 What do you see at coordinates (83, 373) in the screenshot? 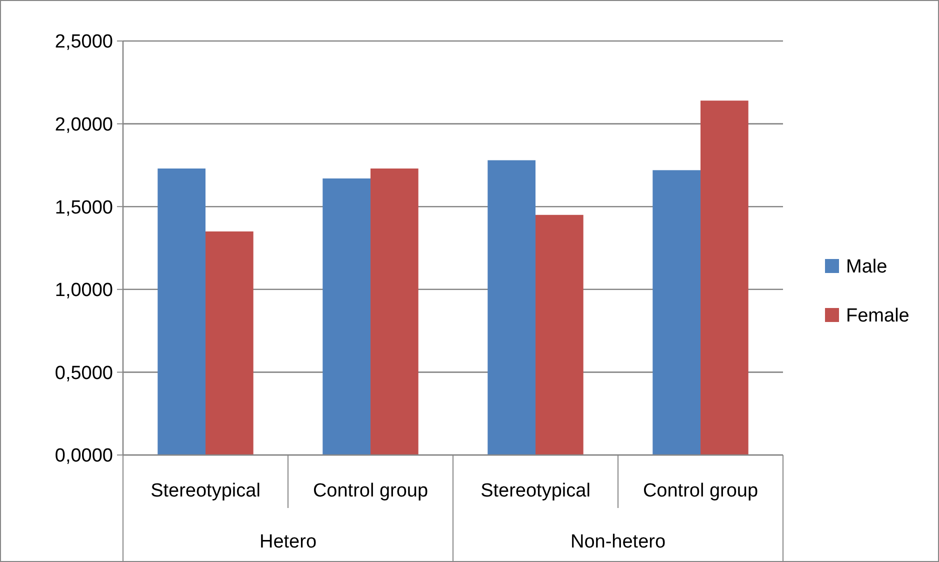
I see `y-tick-label: 0,5000` at bounding box center [83, 373].